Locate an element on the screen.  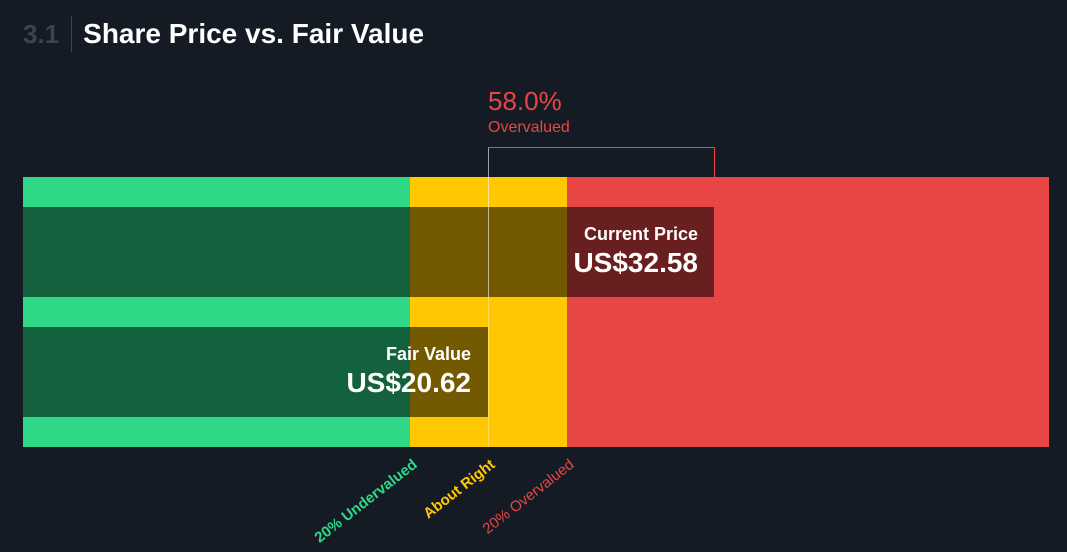
current-price-text: Current Price US$32.58 is located at coordinates (635, 251).